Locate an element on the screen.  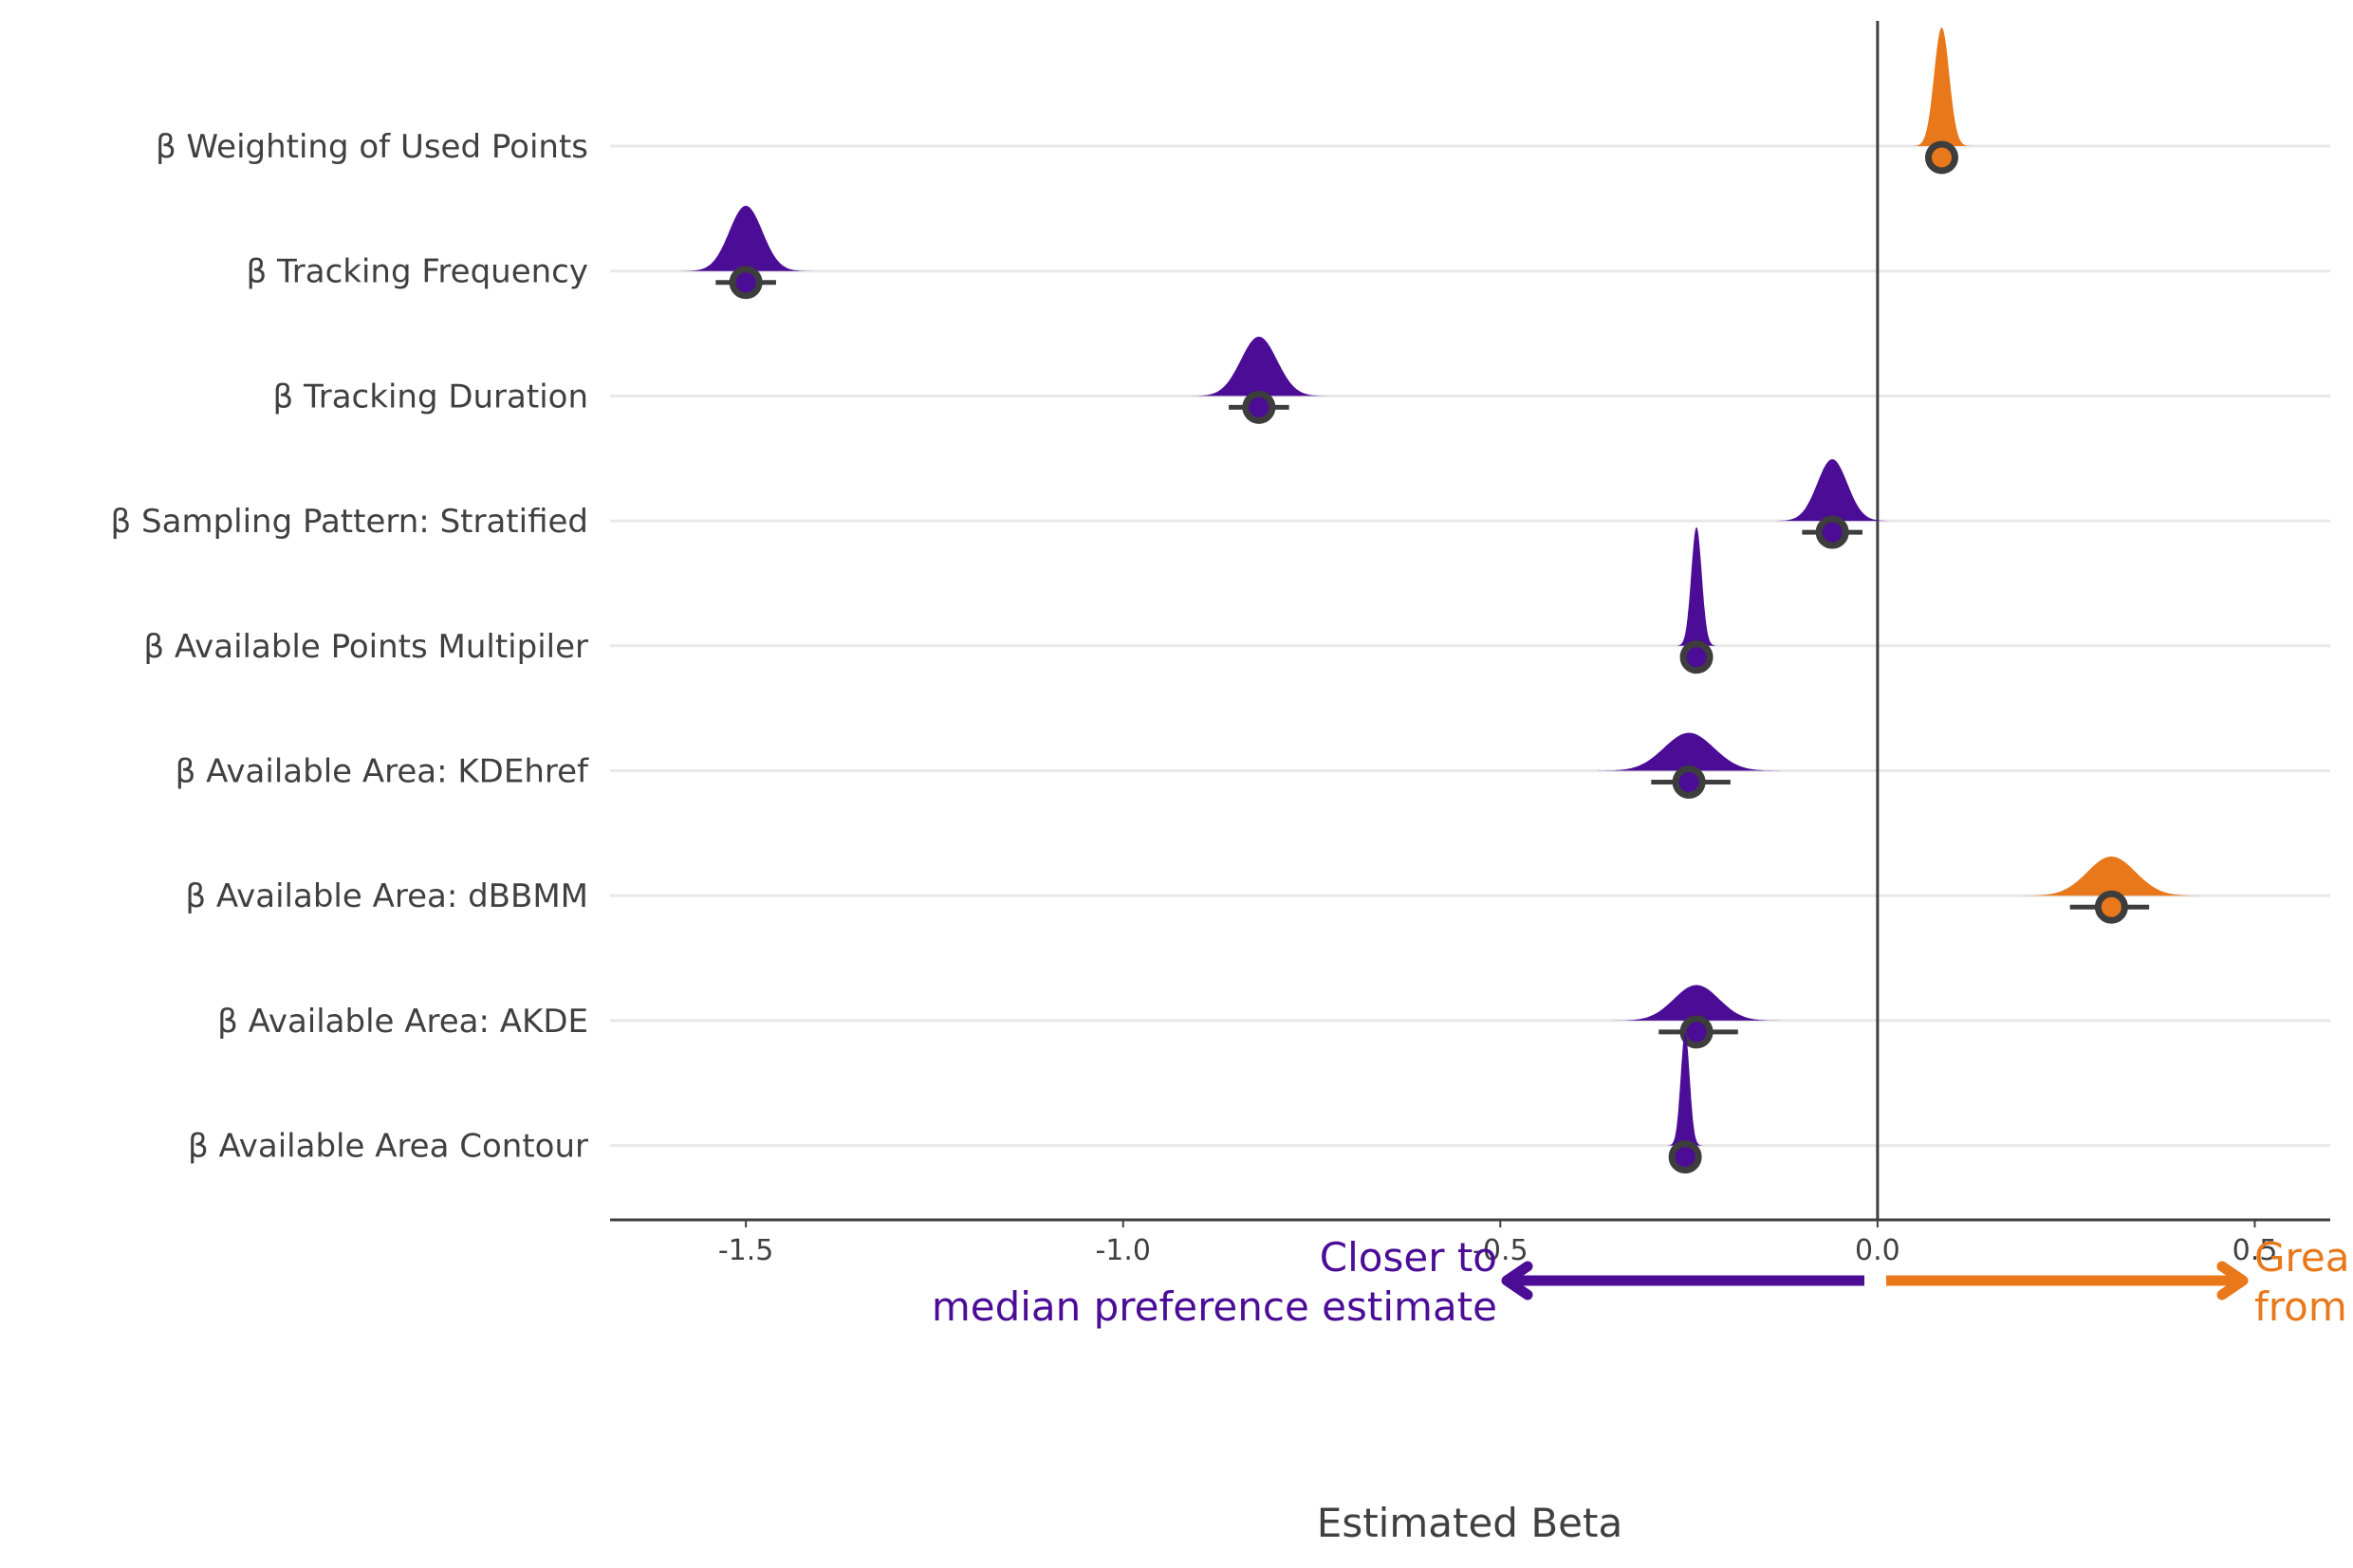
x-tick-label: -1.0 is located at coordinates (1123, 1250).